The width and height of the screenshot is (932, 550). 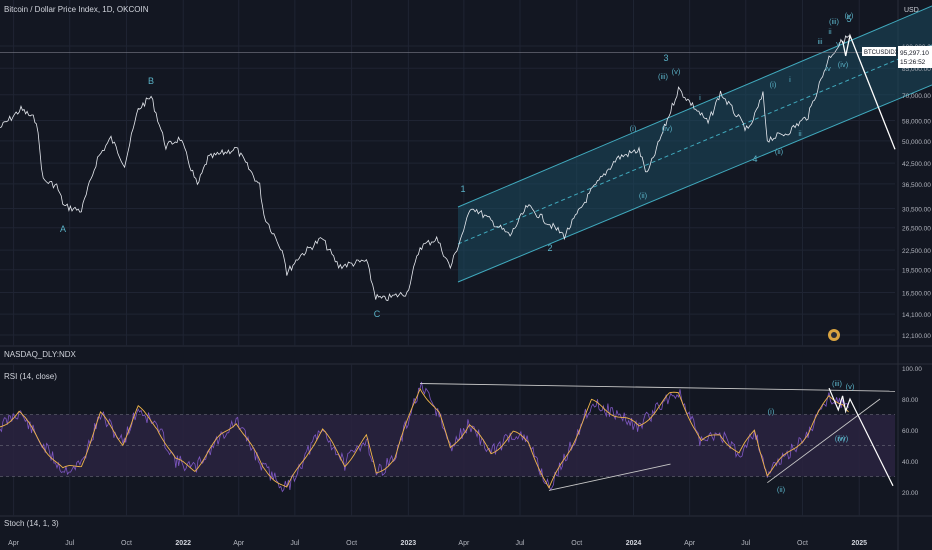 What do you see at coordinates (837, 383) in the screenshot?
I see `rsi-wave-label: (iii)` at bounding box center [837, 383].